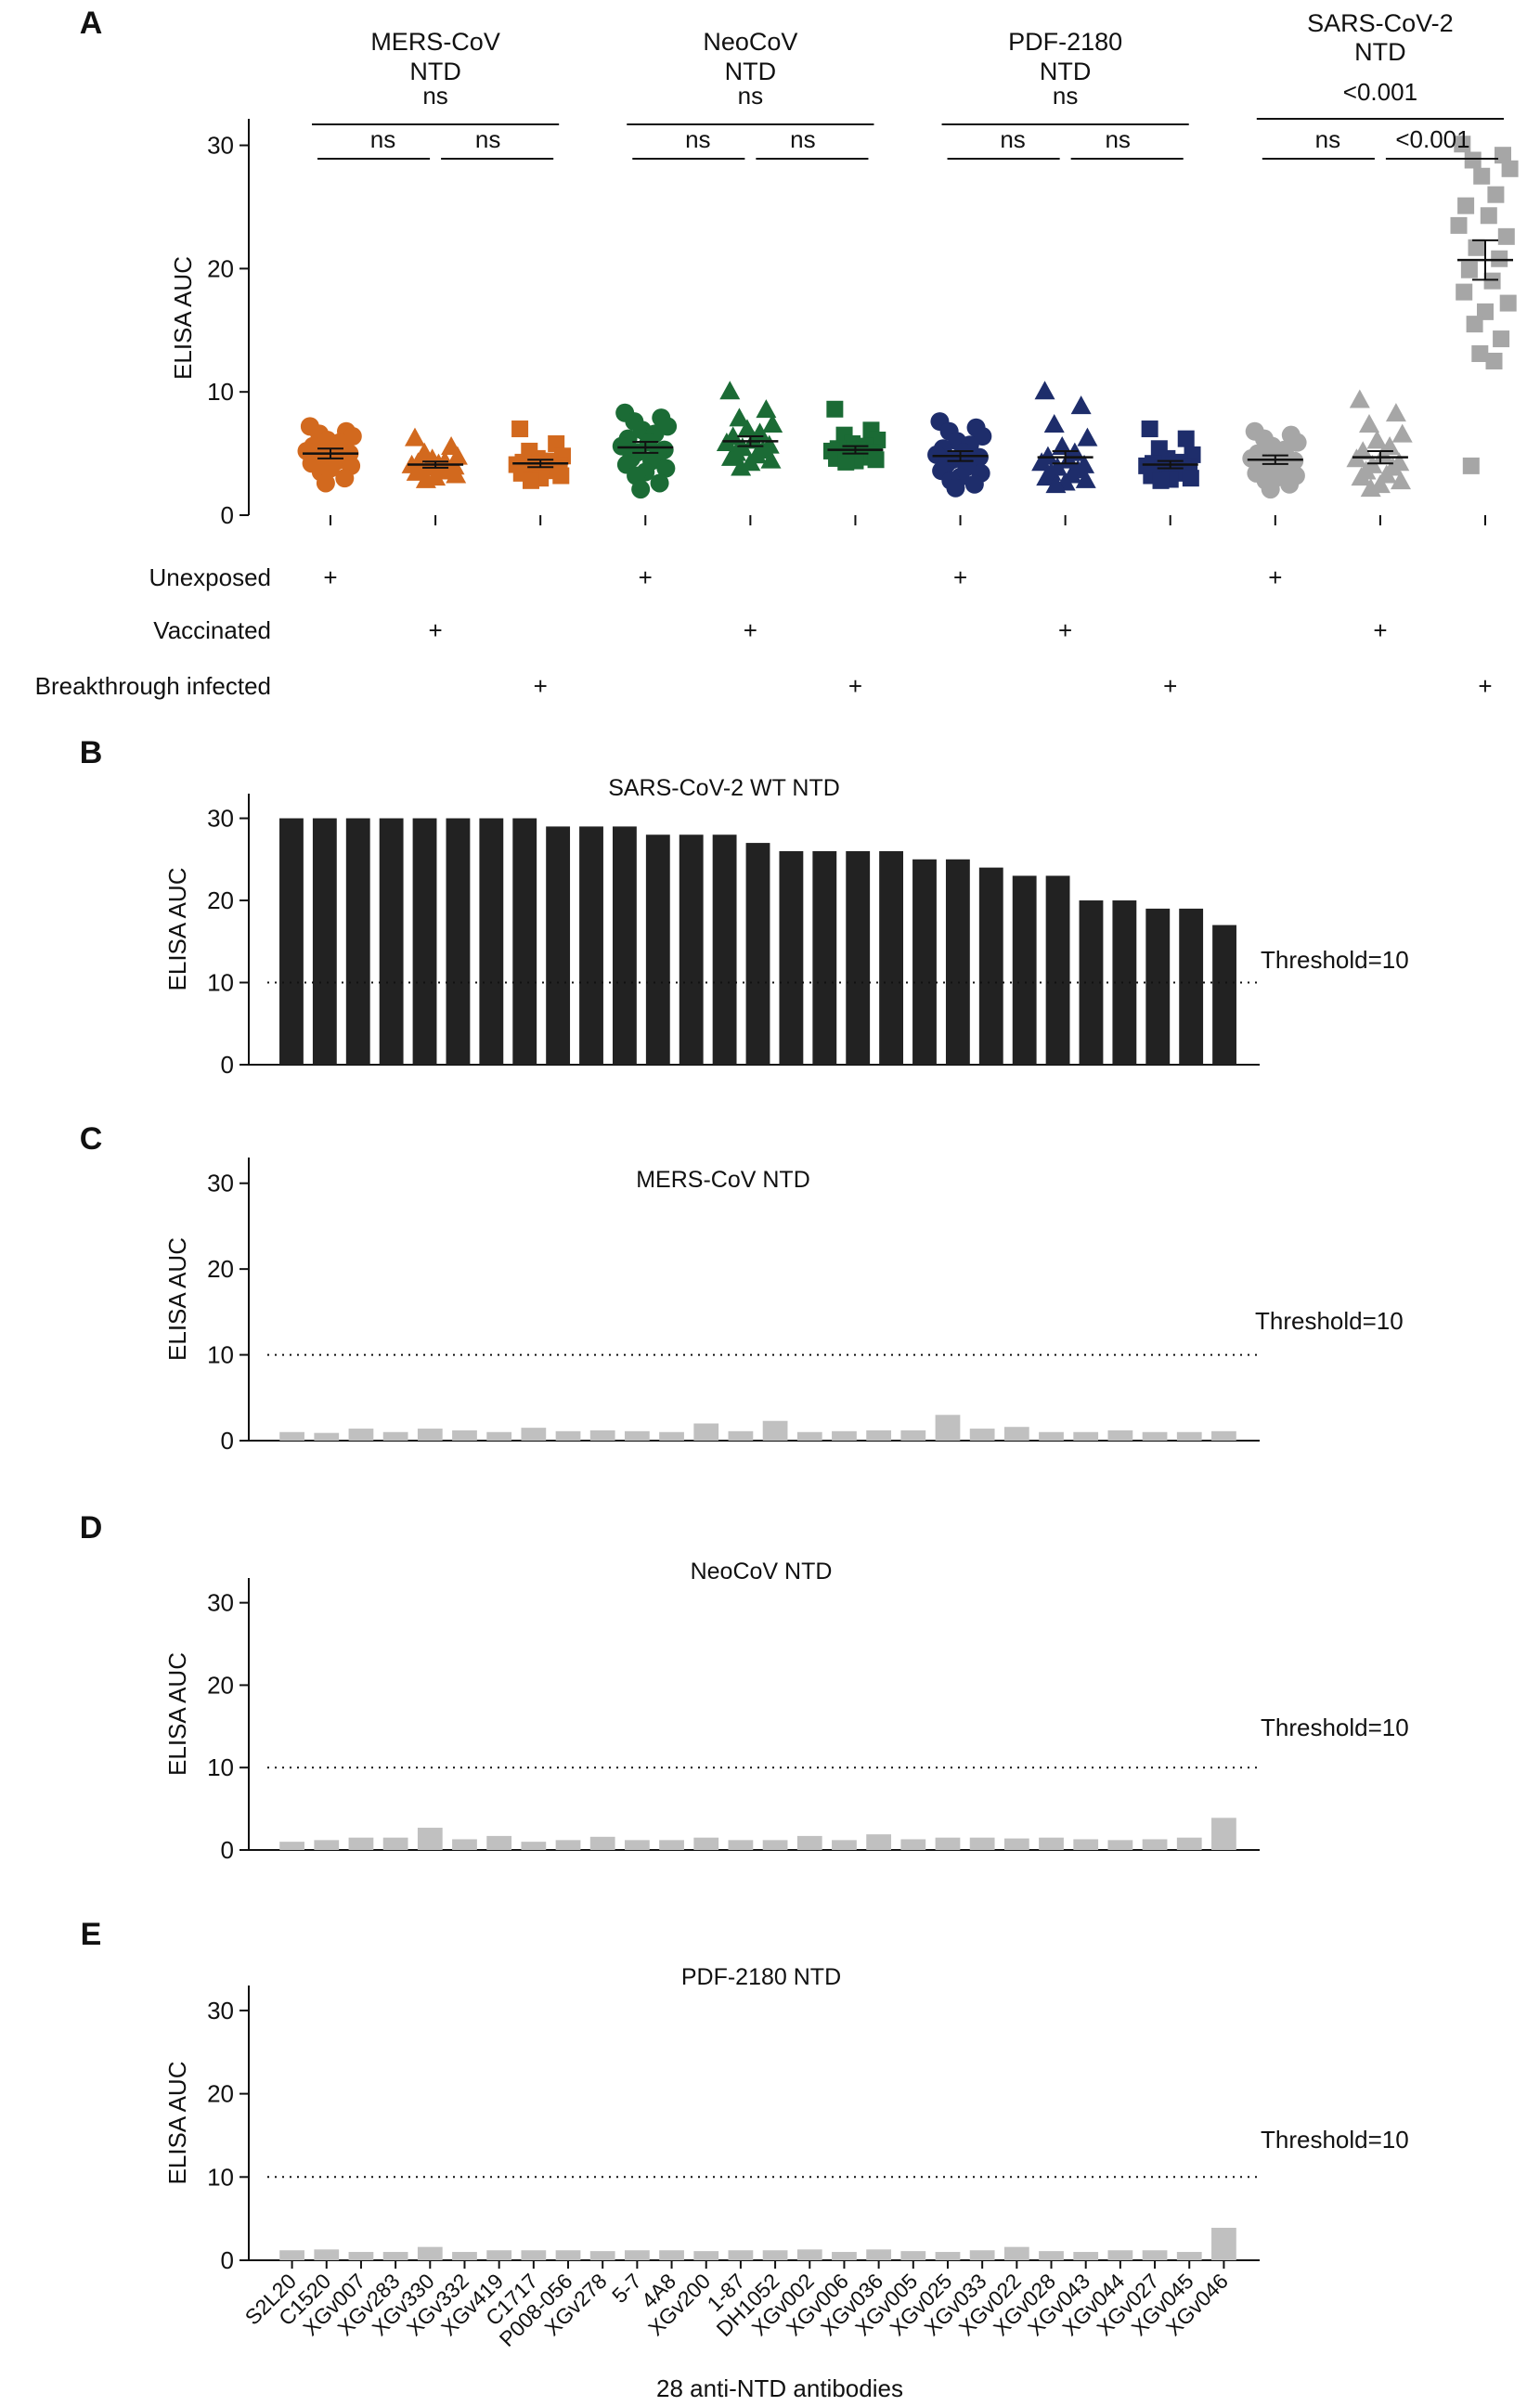 This screenshot has width=1540, height=2406. I want to click on panel-a-pair-significance: ns, so click(1013, 139).